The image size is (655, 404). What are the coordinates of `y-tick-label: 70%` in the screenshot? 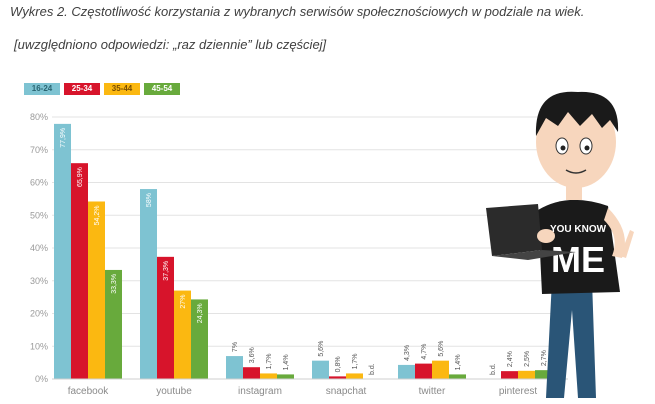 It's located at (39, 150).